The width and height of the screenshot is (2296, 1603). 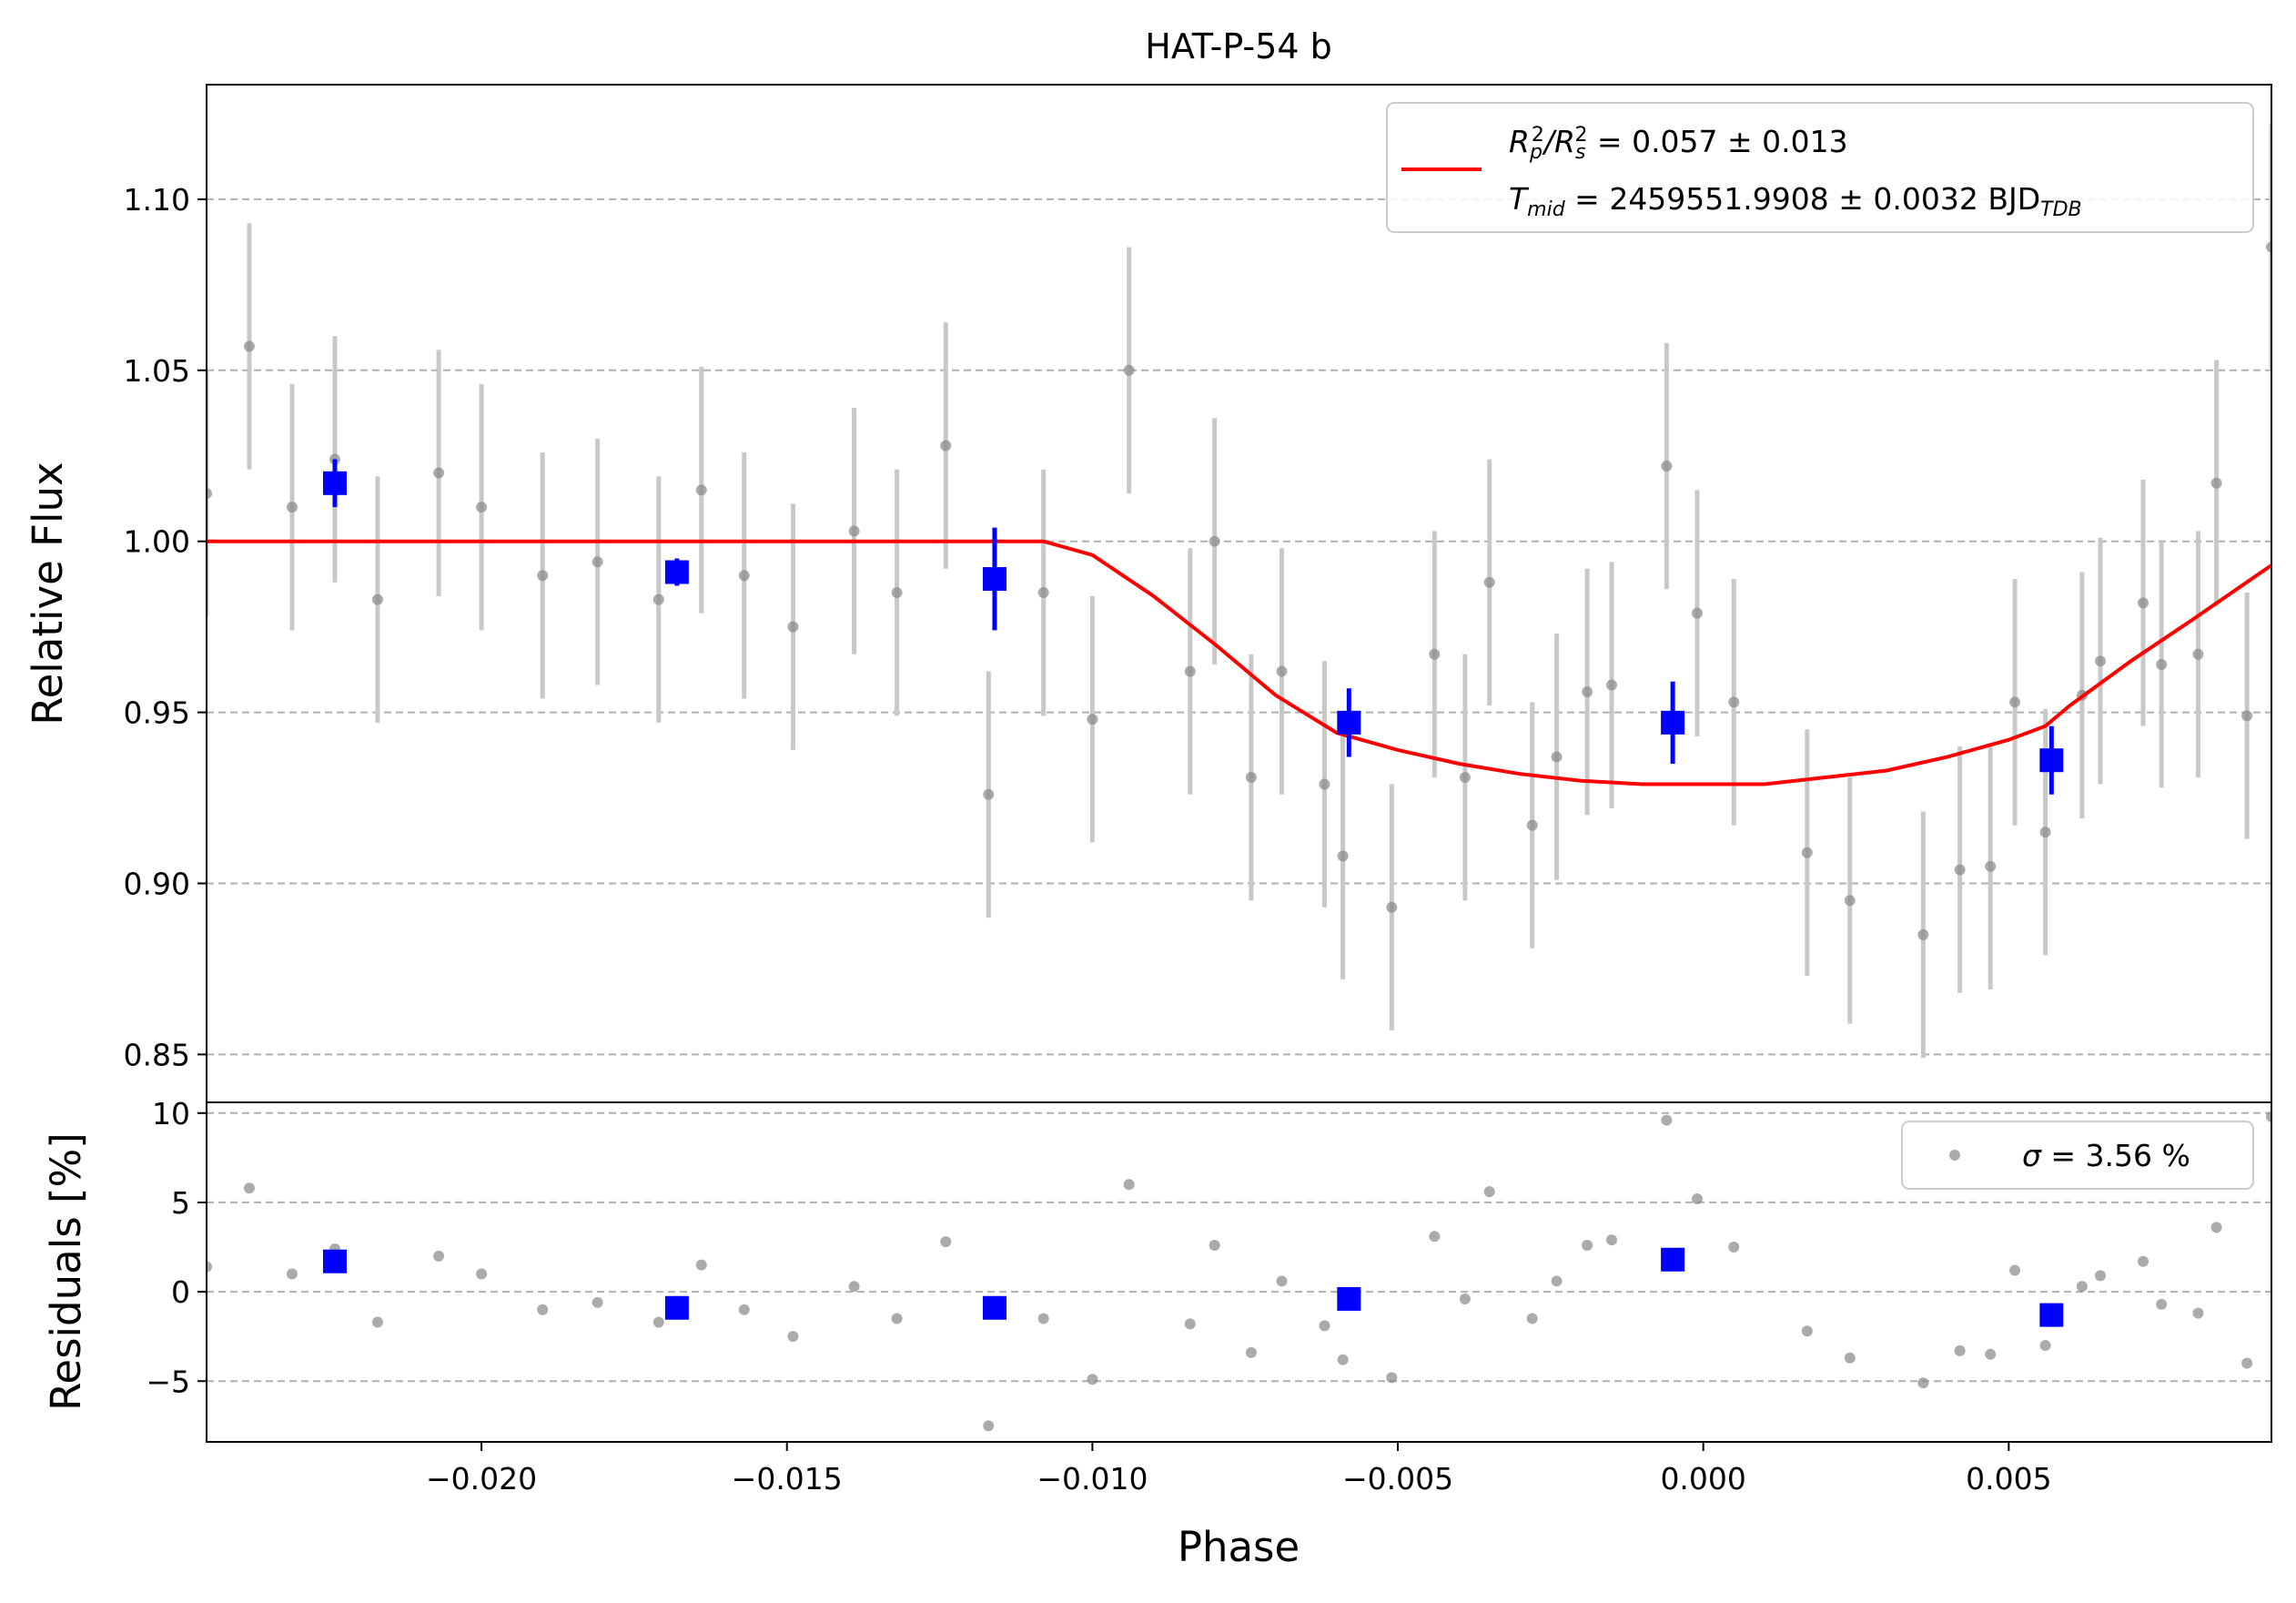 What do you see at coordinates (48, 593) in the screenshot?
I see `main-y-axis-label: Relative Flux` at bounding box center [48, 593].